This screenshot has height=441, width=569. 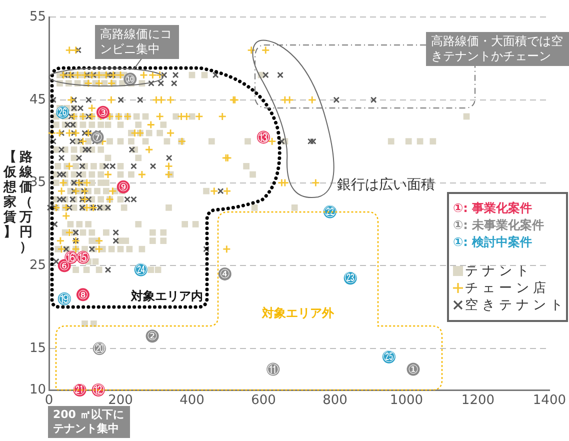 I want to click on x-tick-label: 1400, so click(x=549, y=400).